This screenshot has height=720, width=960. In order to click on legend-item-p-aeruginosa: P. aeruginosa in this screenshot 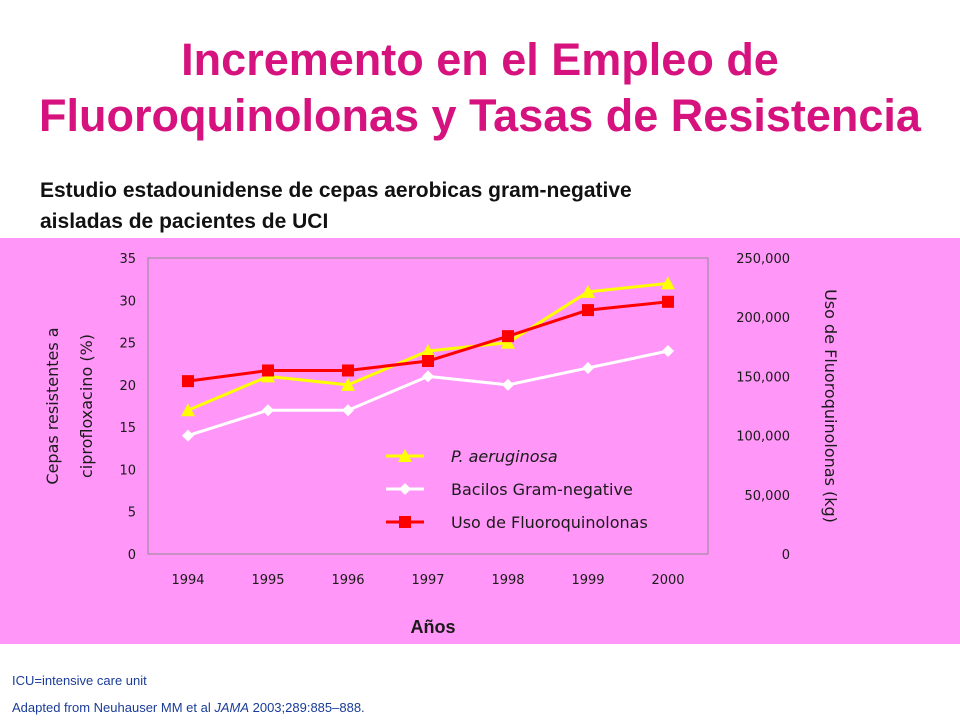, I will do `click(472, 456)`.